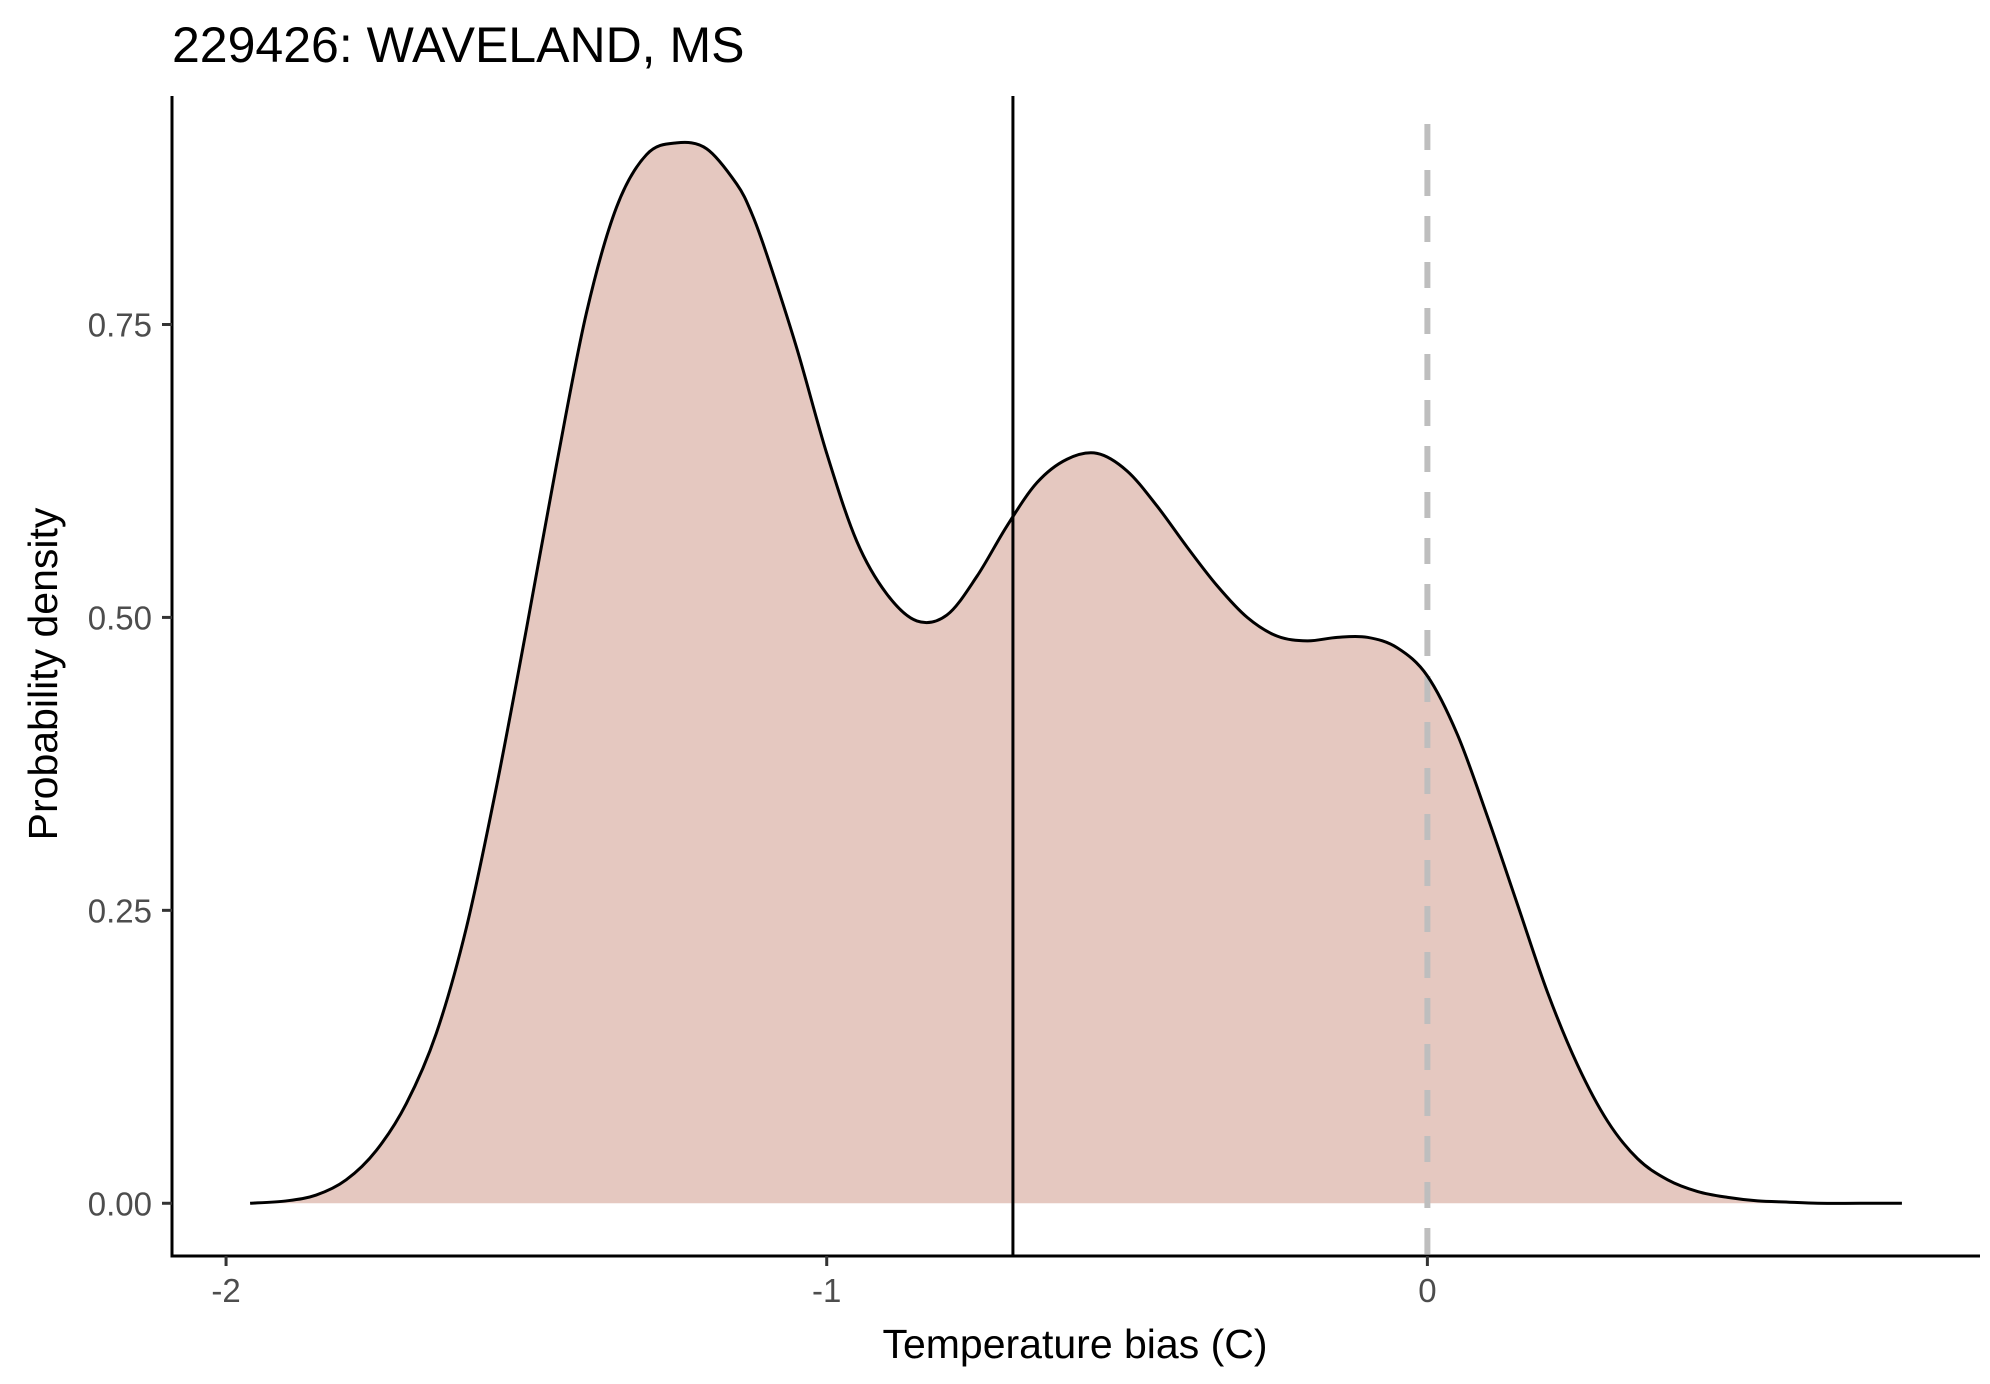 The image size is (1990, 1384). What do you see at coordinates (120, 324) in the screenshot?
I see `y-tick-label: 0.75` at bounding box center [120, 324].